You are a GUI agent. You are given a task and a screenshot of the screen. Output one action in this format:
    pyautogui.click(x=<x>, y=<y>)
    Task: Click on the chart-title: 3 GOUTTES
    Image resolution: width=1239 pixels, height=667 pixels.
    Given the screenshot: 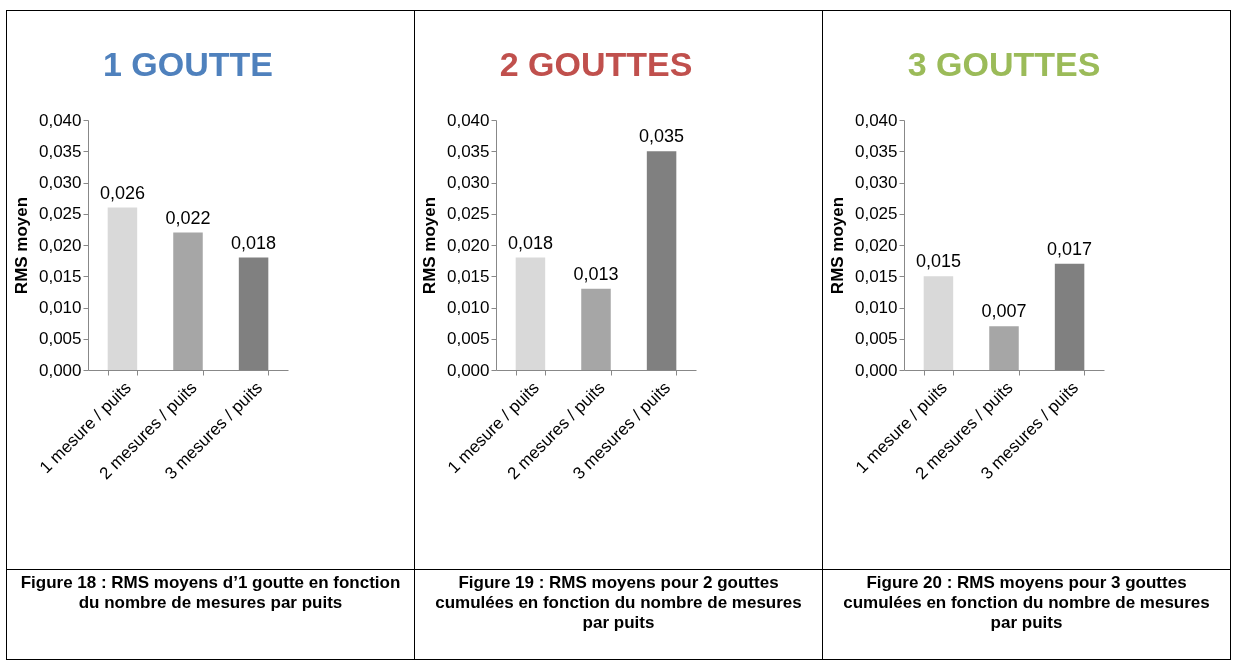 What is the action you would take?
    pyautogui.click(x=1004, y=64)
    